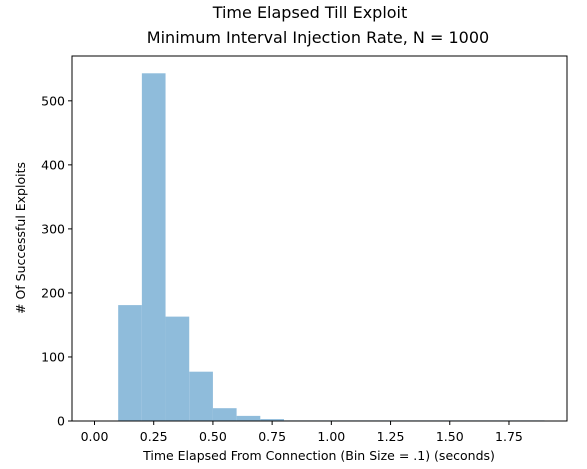  I want to click on x-tick-label: 0.25, so click(154, 436).